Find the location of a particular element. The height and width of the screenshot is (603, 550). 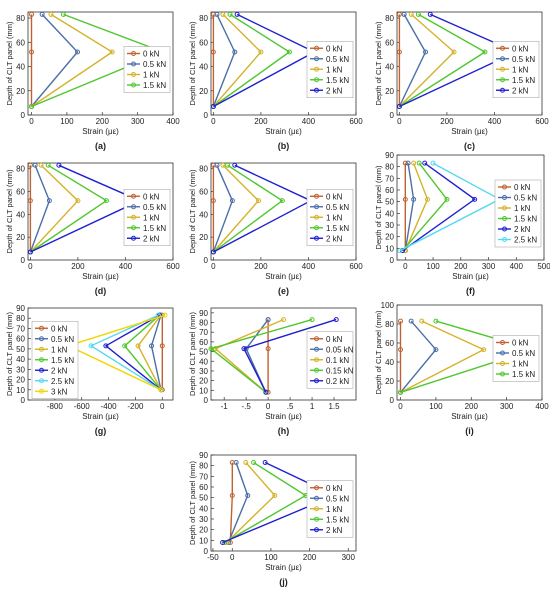

y-tick-label: 30 is located at coordinates (203, 519).